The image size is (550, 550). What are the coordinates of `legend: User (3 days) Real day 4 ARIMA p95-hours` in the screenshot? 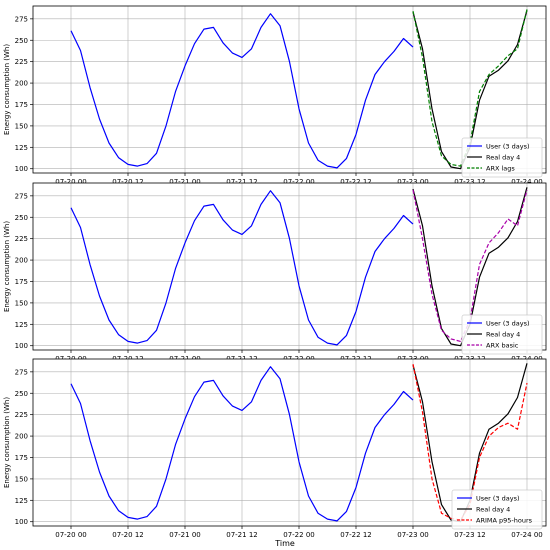 It's located at (497, 509).